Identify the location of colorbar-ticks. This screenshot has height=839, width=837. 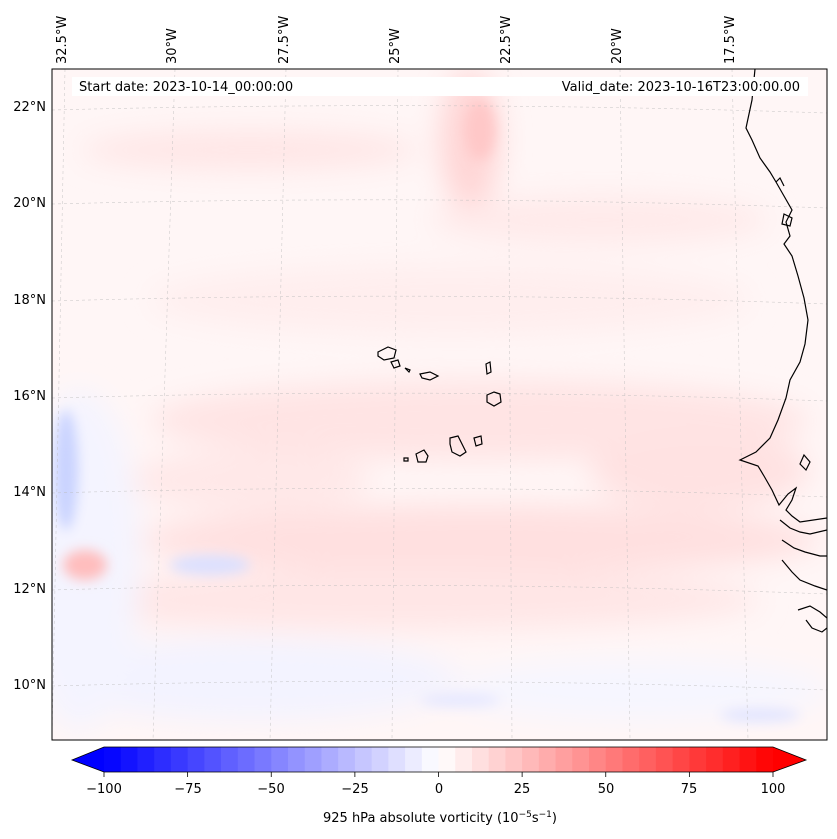
(438, 774).